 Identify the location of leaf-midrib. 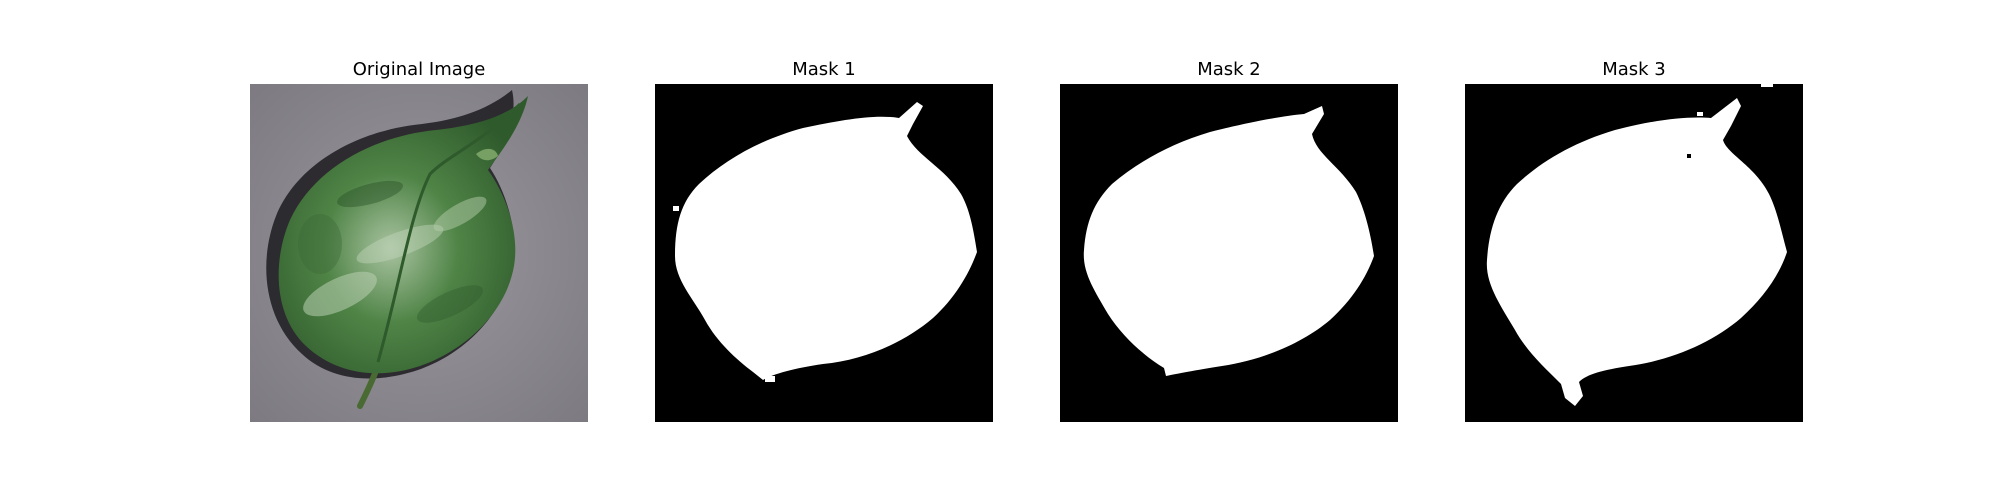
(449, 232).